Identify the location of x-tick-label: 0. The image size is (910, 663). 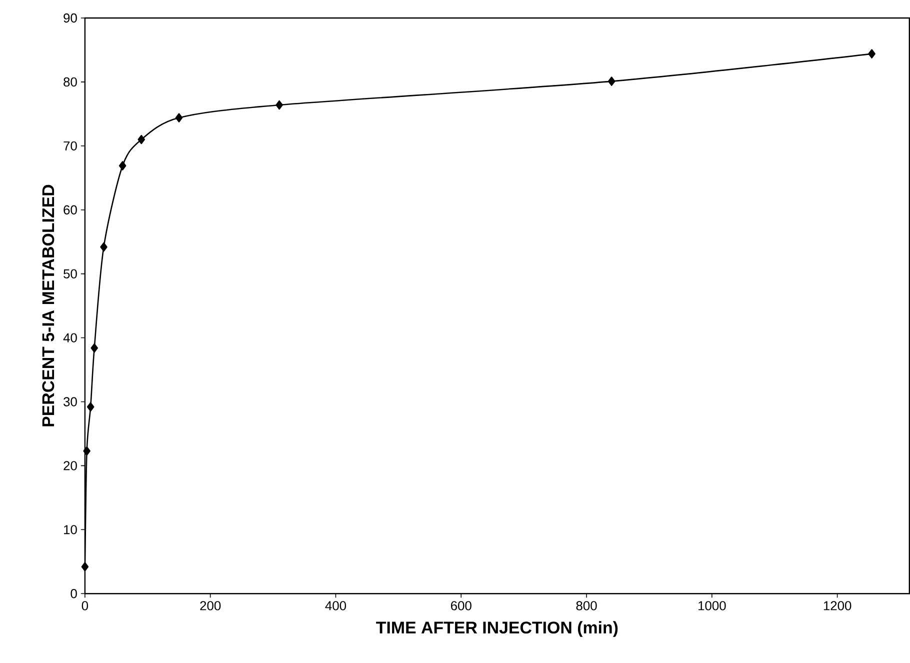
(85, 606).